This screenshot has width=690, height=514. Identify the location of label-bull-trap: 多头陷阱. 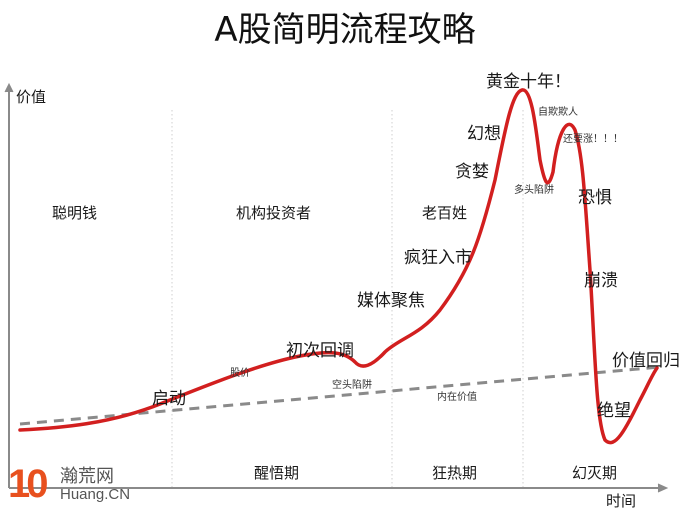
(534, 190).